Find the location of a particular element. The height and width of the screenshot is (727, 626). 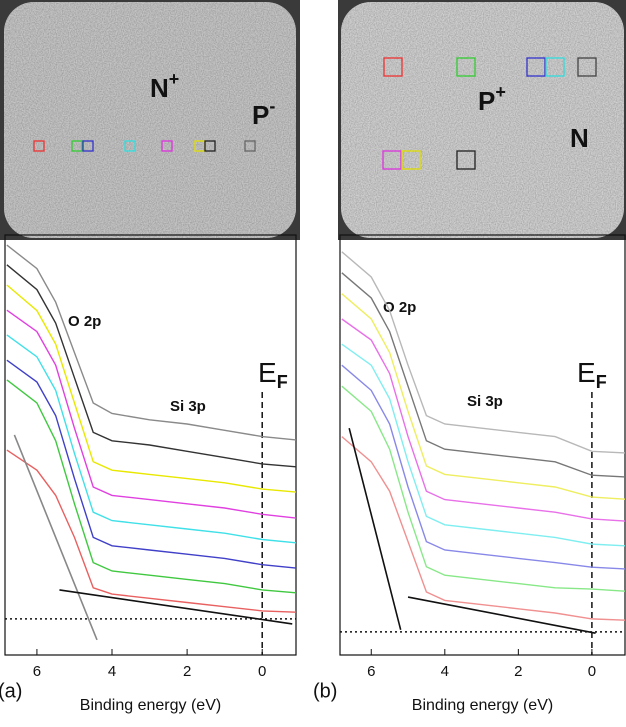

panel-label: (b) is located at coordinates (325, 691).